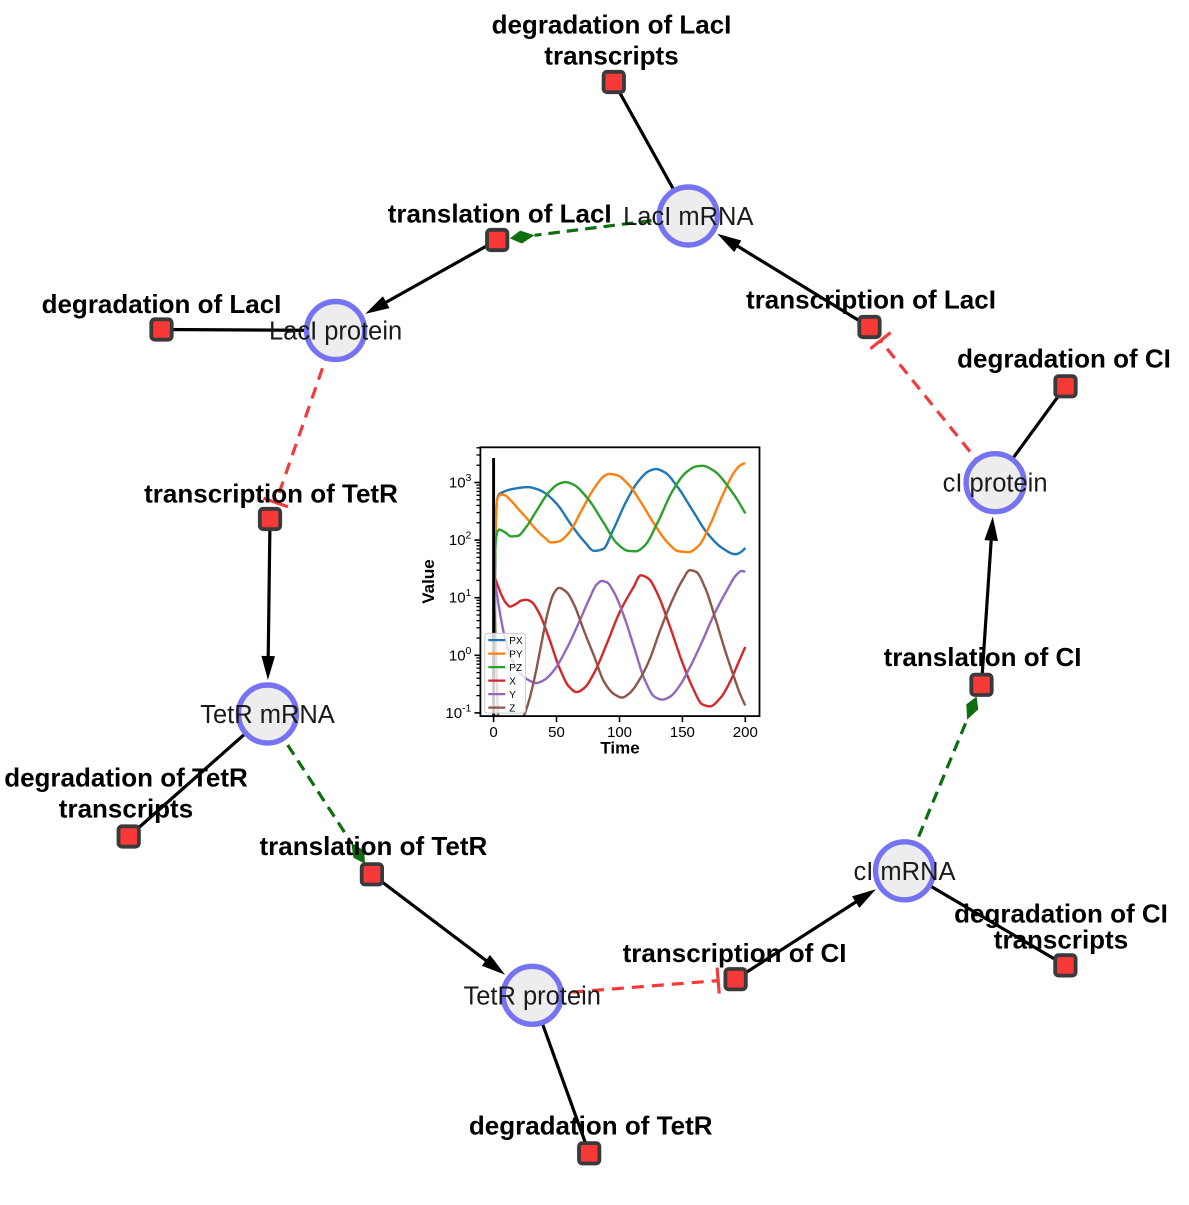  I want to click on svg-text: cI mRNA, so click(905, 872).